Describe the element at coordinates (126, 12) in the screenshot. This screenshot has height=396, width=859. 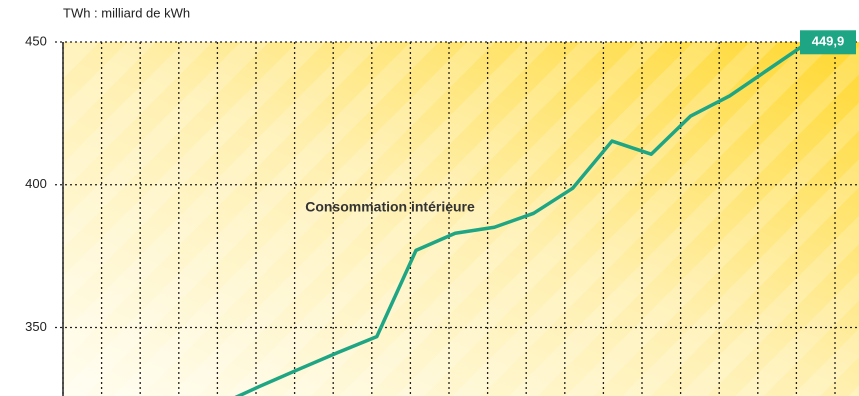
I see `y-axis-label: TWh : milliard de kWh` at that location.